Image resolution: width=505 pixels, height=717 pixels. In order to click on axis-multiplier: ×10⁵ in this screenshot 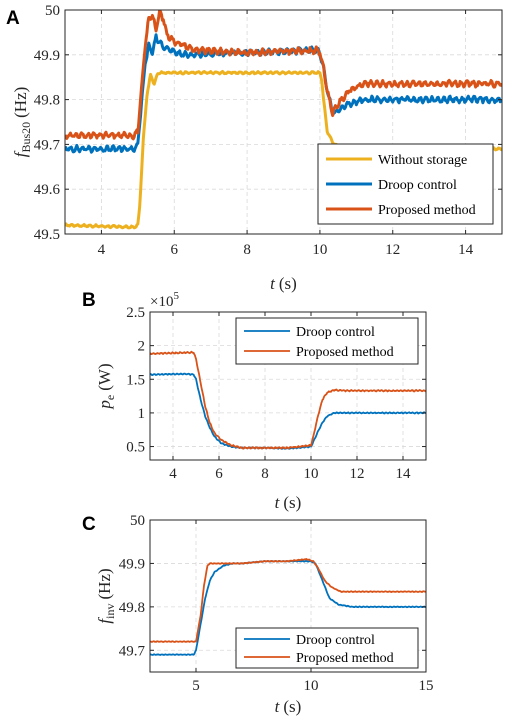, I will do `click(164, 300)`.